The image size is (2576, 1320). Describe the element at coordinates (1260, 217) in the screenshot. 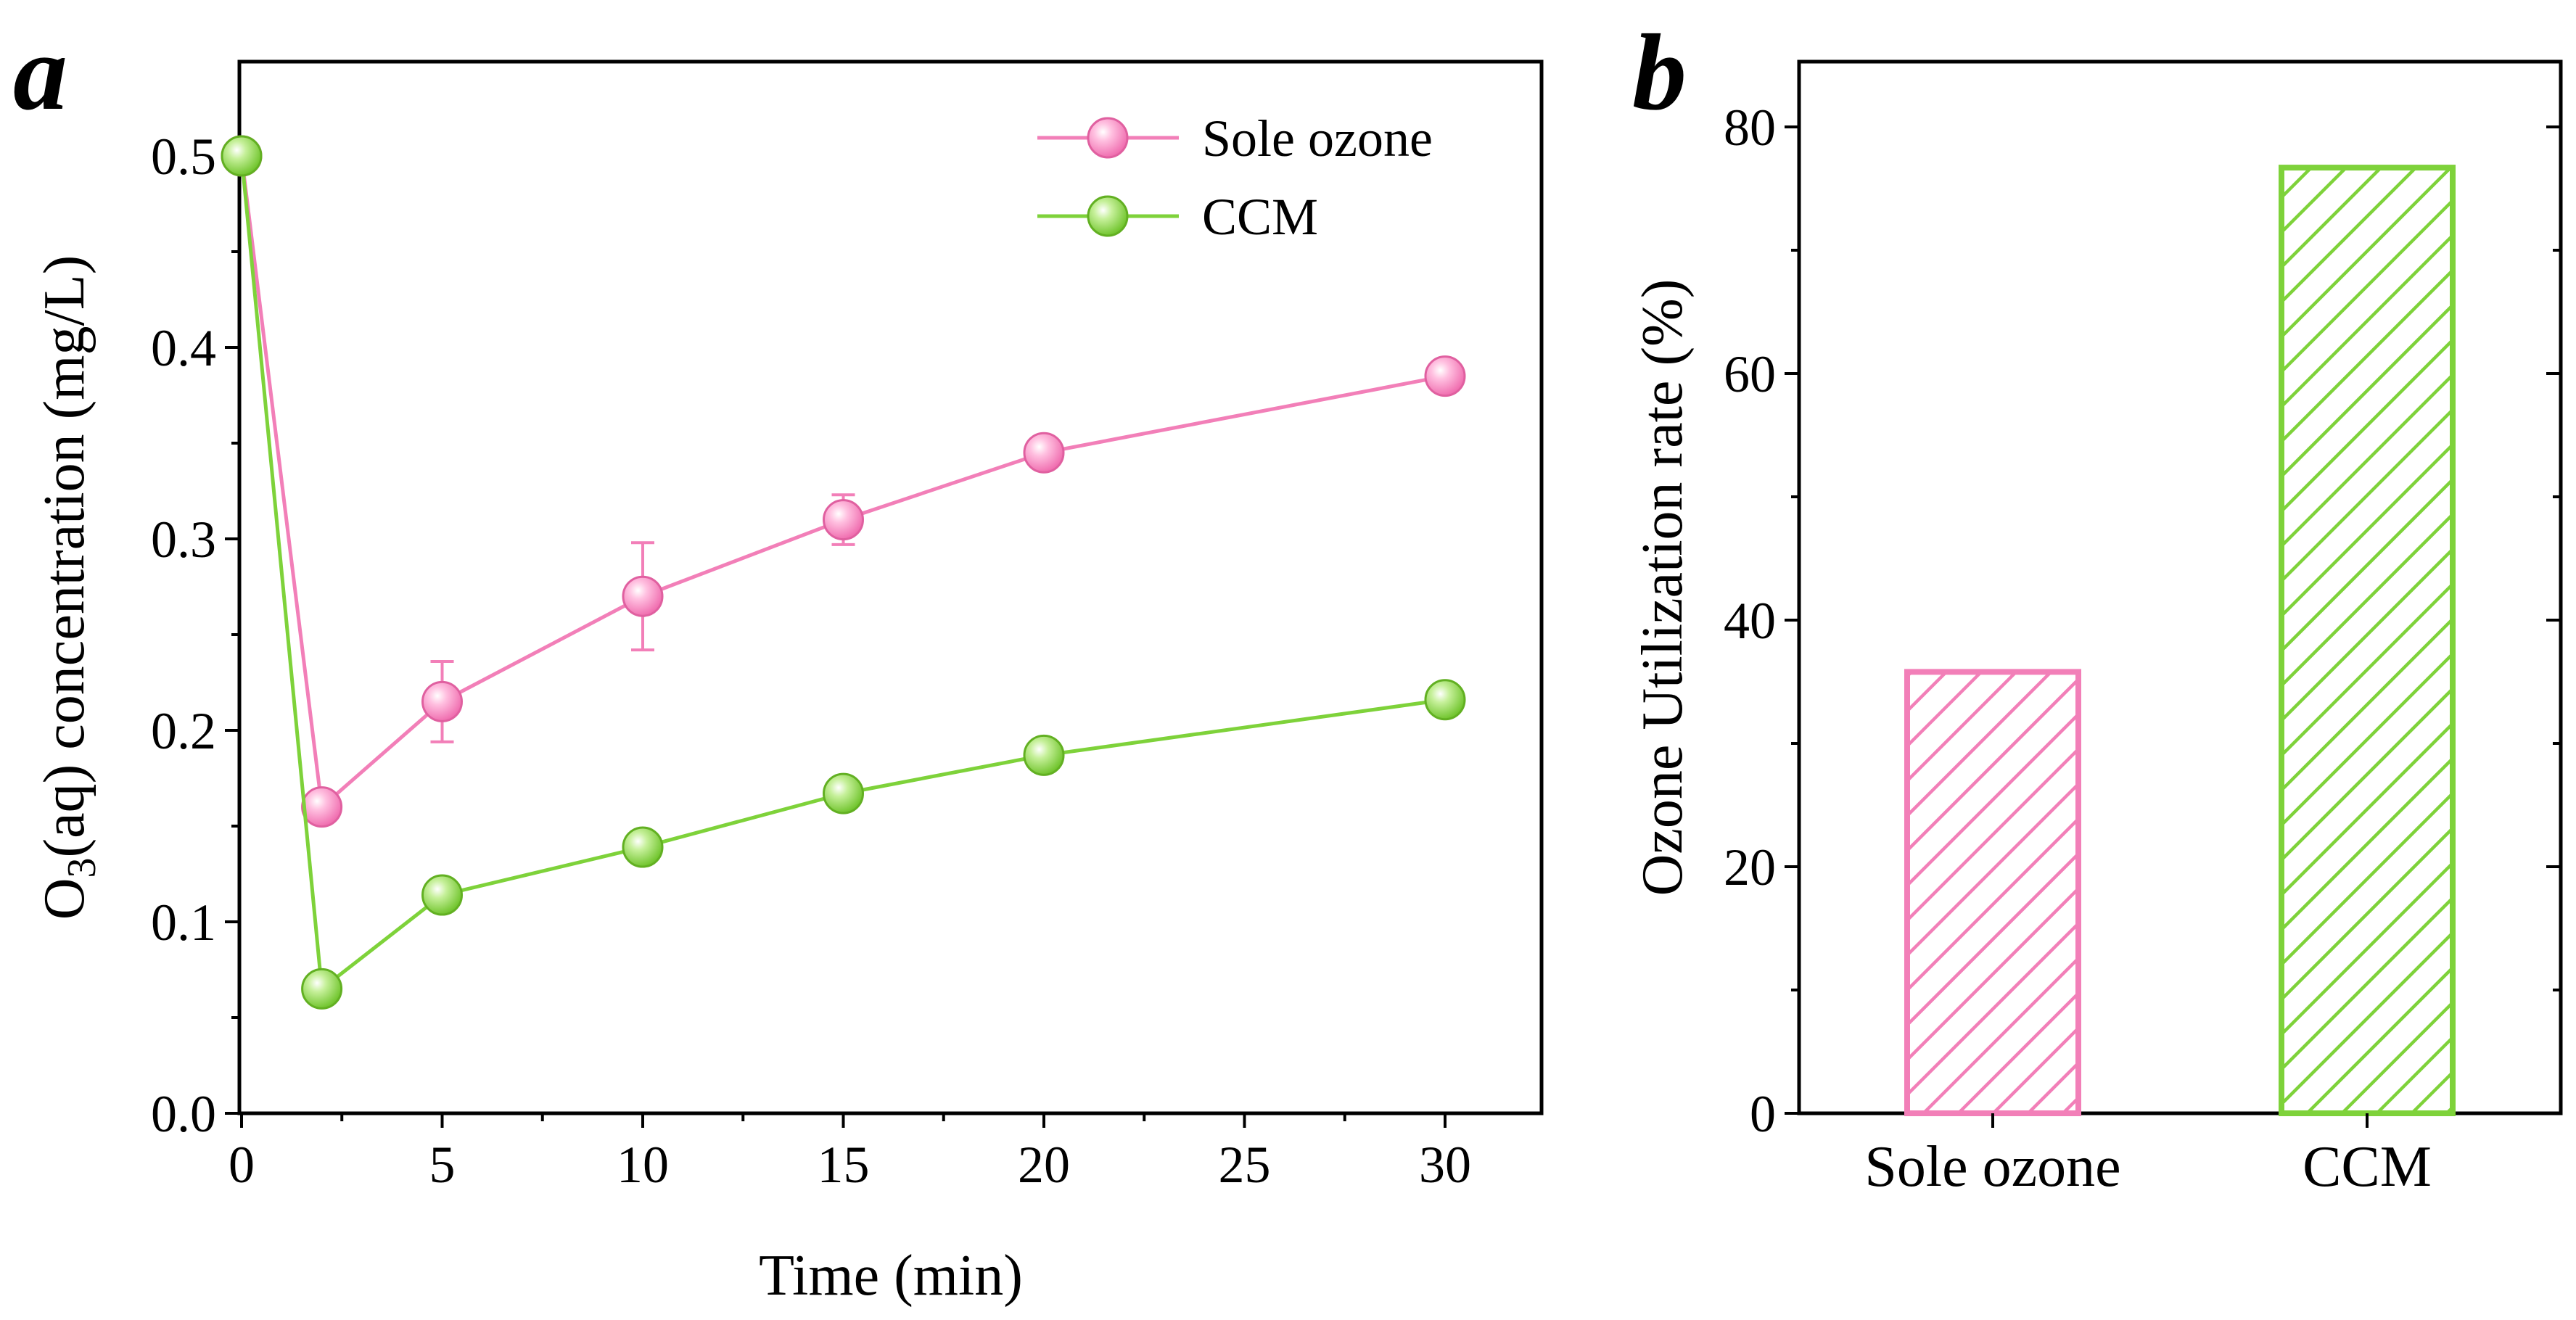

I see `legend-label-ccm: CCM` at that location.